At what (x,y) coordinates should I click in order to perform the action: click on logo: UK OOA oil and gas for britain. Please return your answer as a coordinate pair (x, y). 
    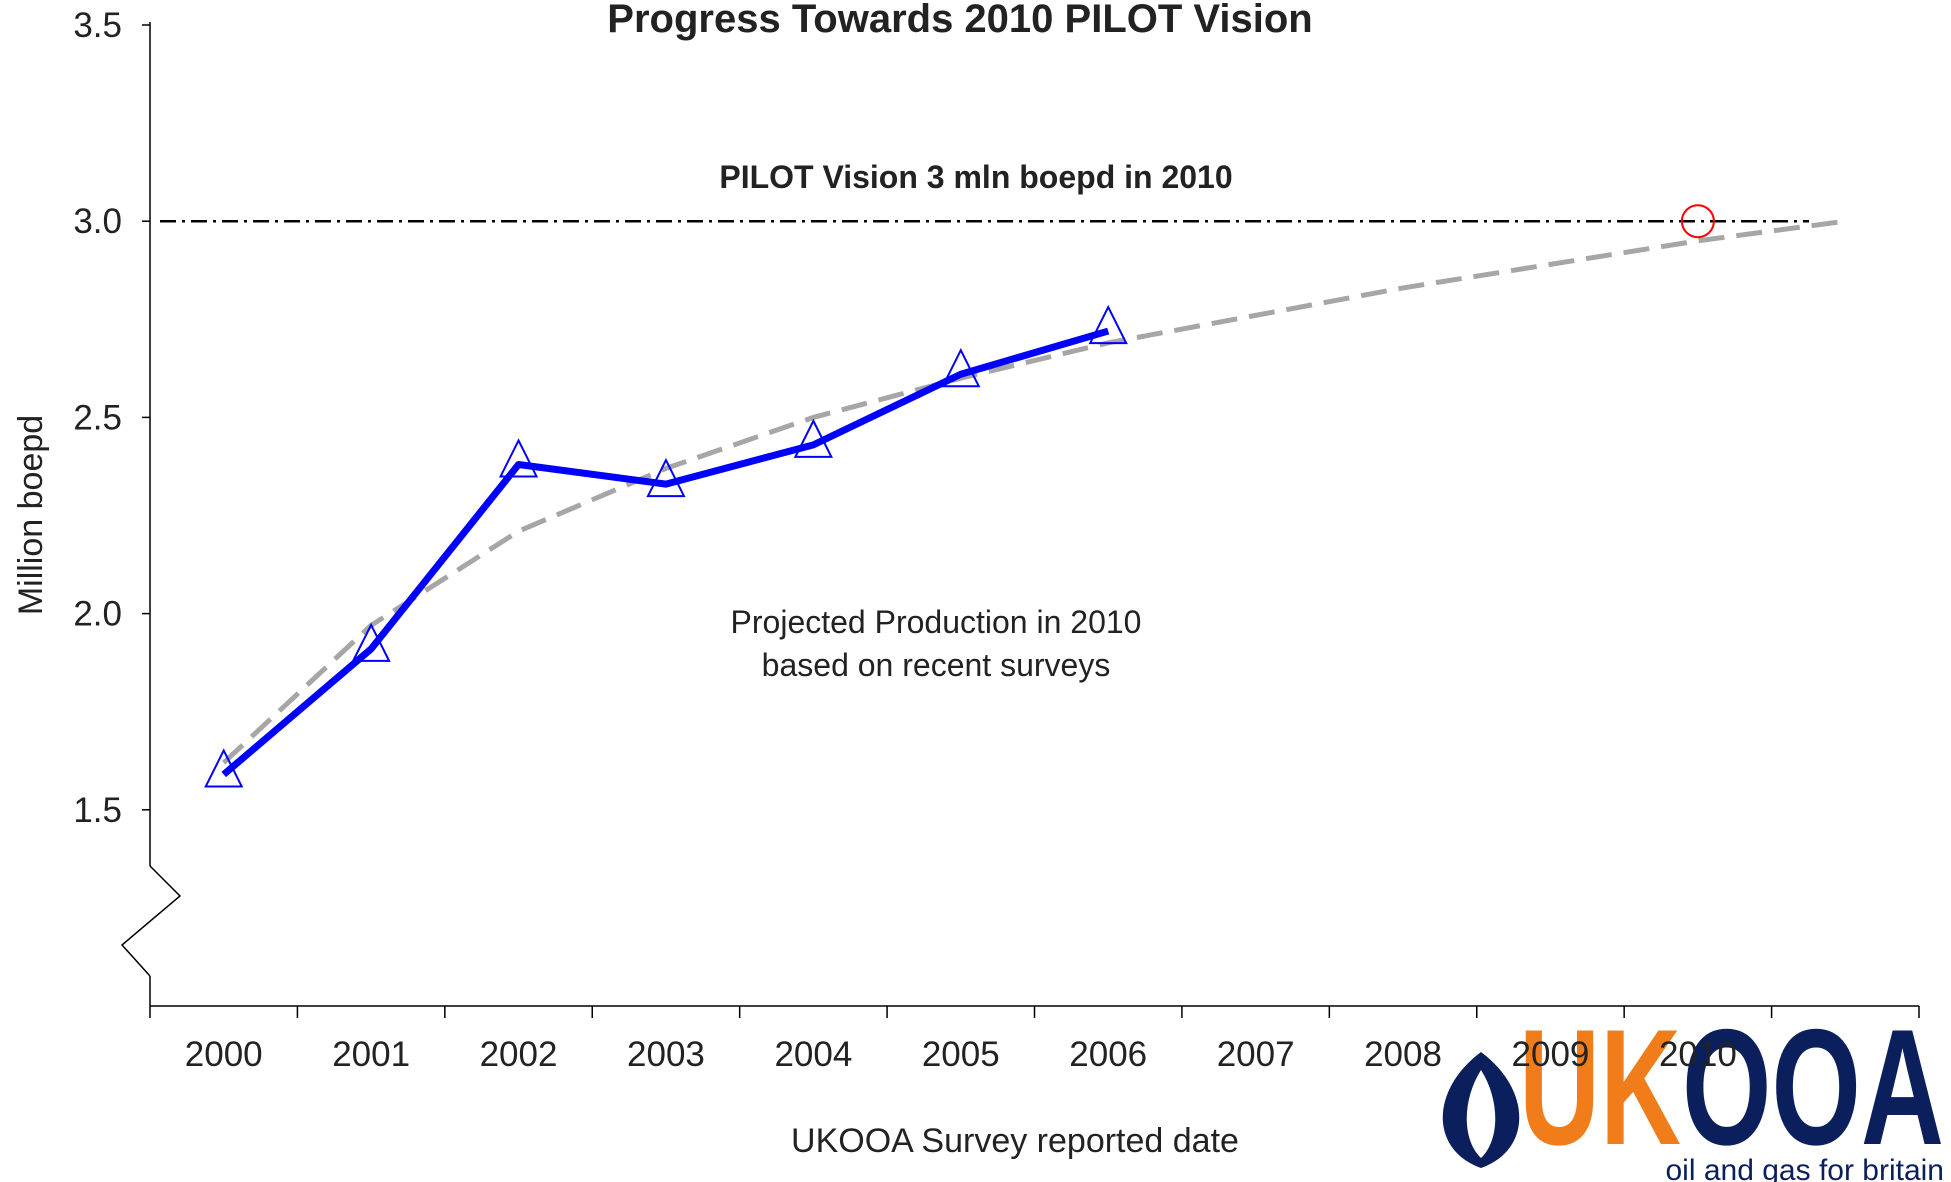
    Looking at the image, I should click on (1693, 1088).